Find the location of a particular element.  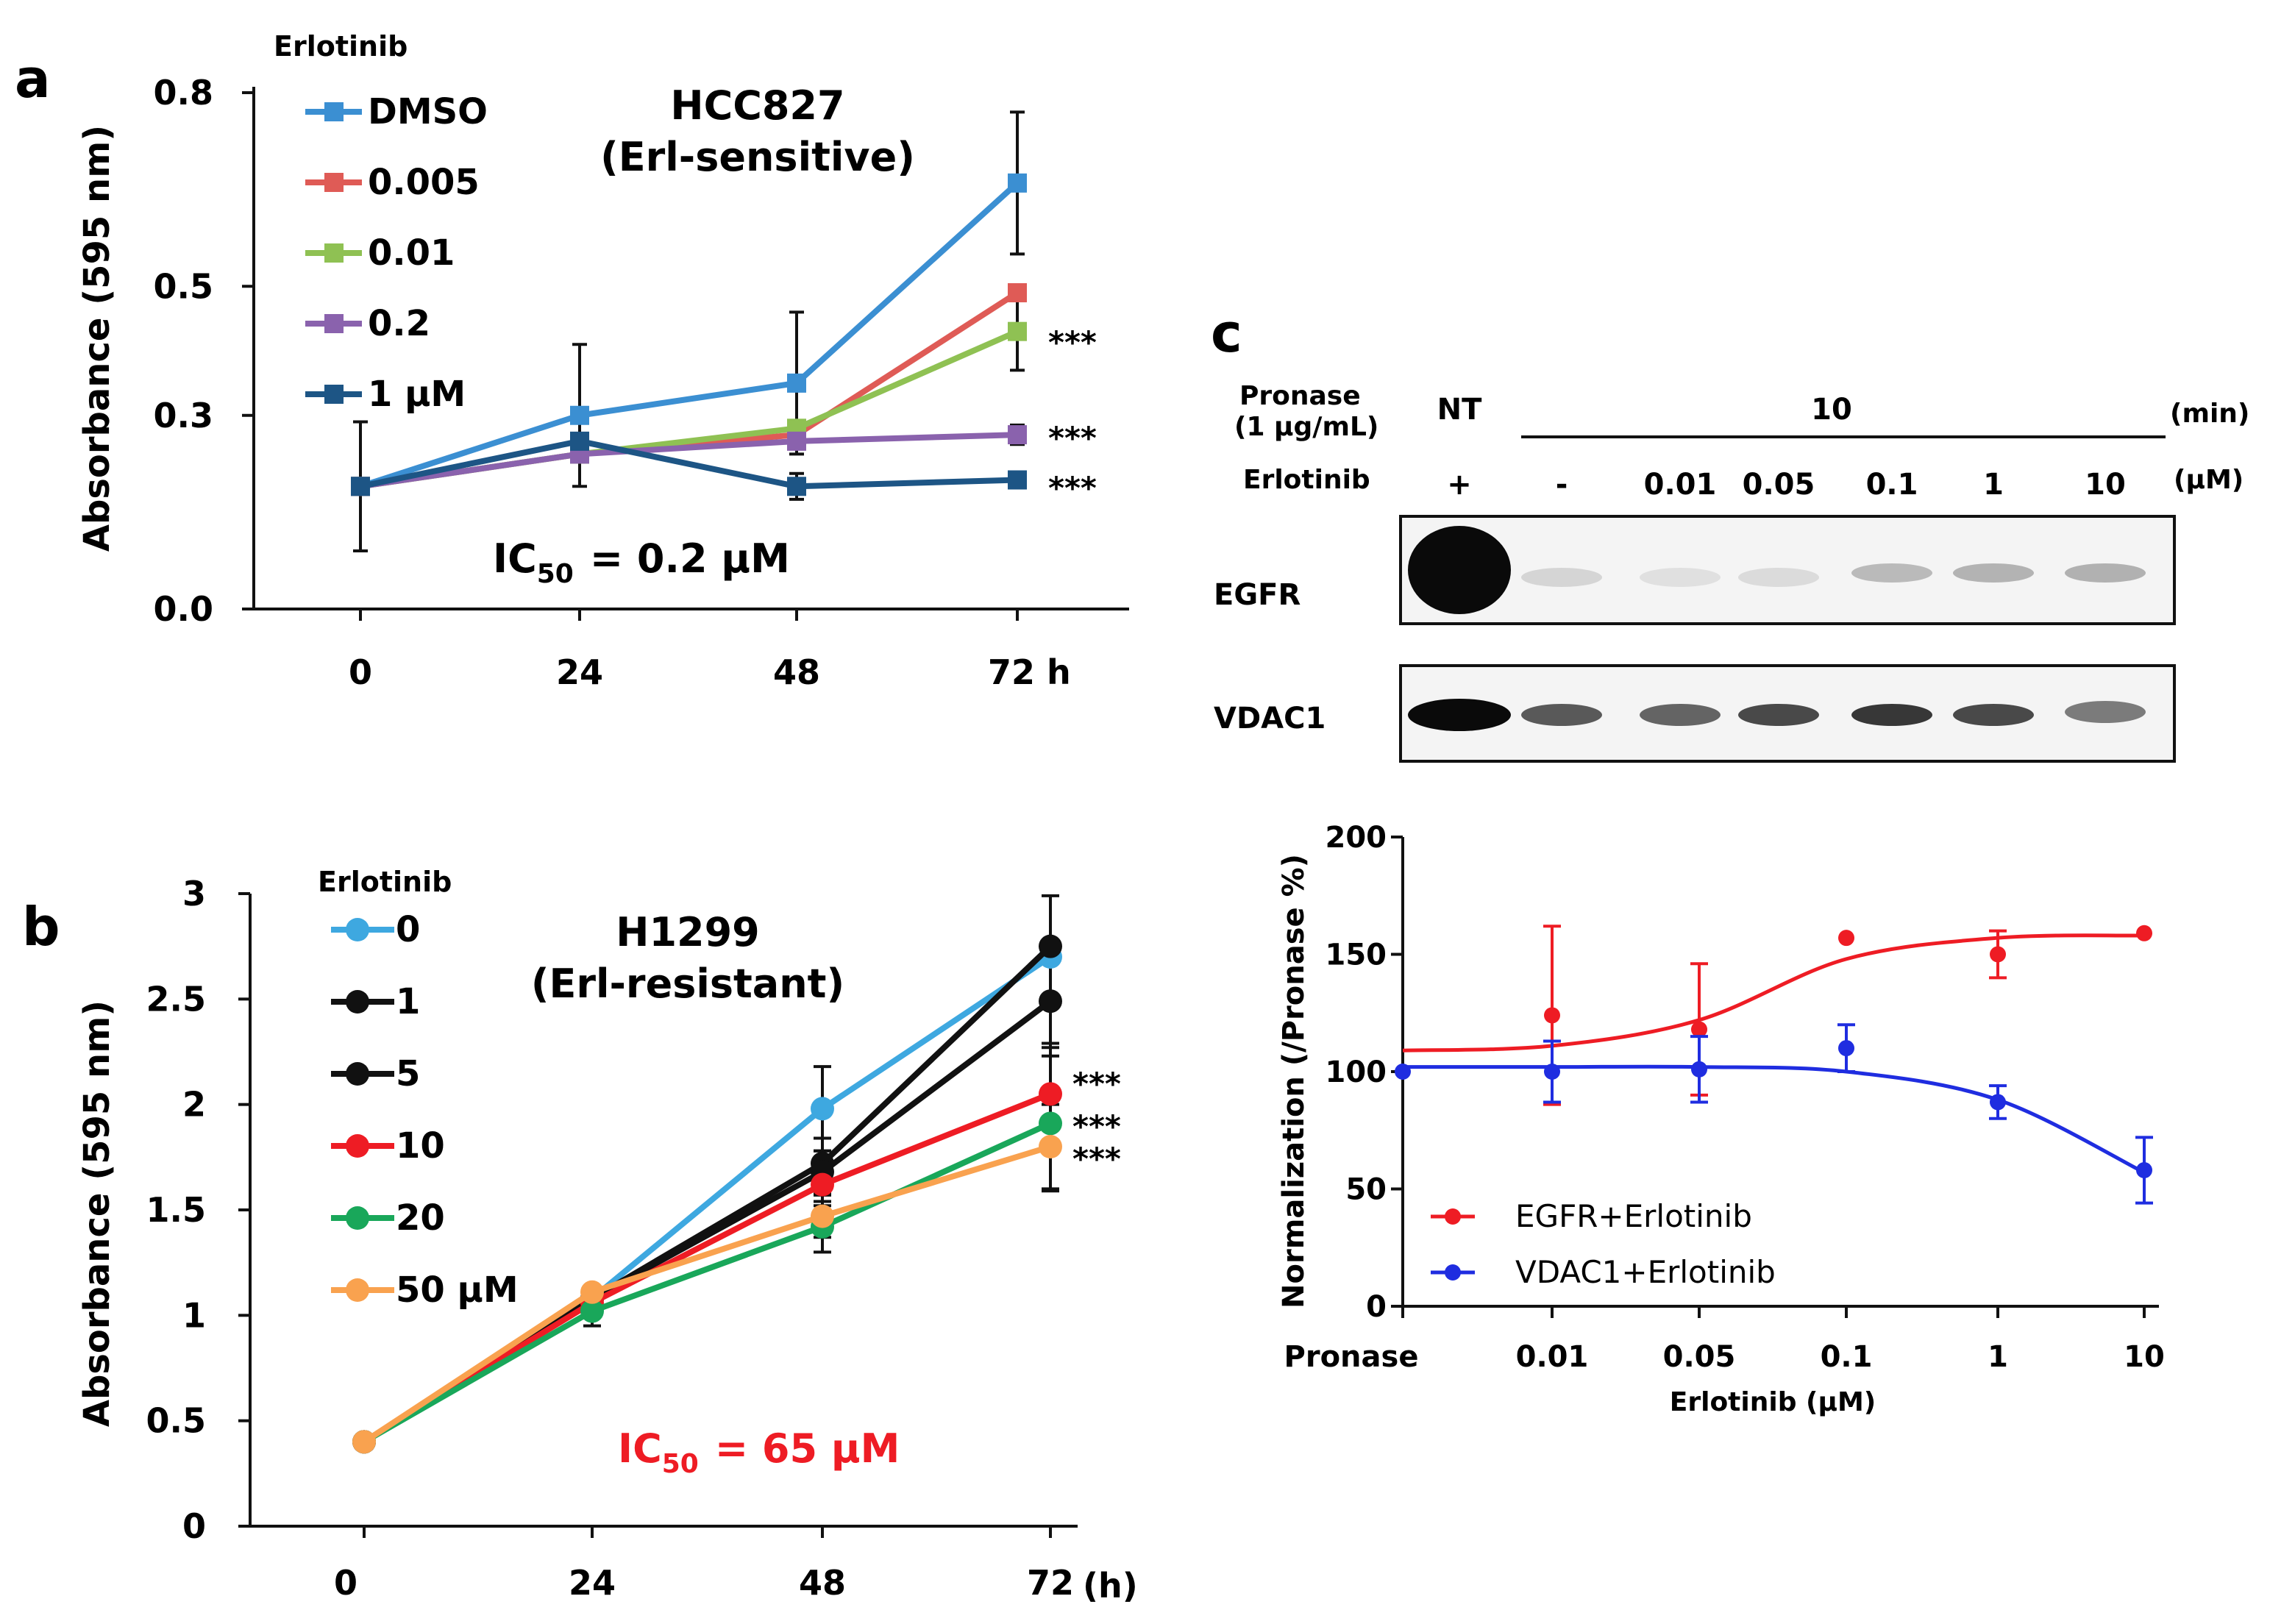

panel-b-ytick: 3 is located at coordinates (194, 894).